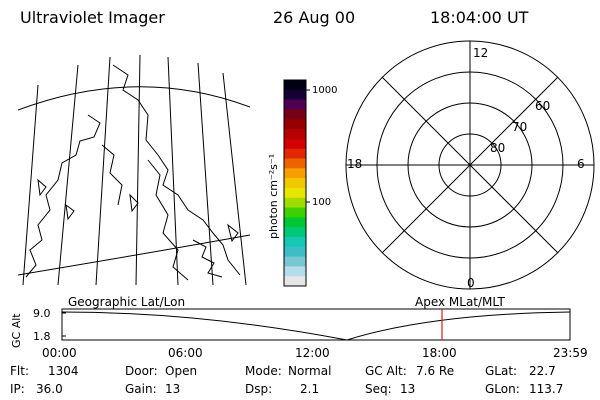 The image size is (600, 400). What do you see at coordinates (546, 389) in the screenshot?
I see `glon-value: 113.7` at bounding box center [546, 389].